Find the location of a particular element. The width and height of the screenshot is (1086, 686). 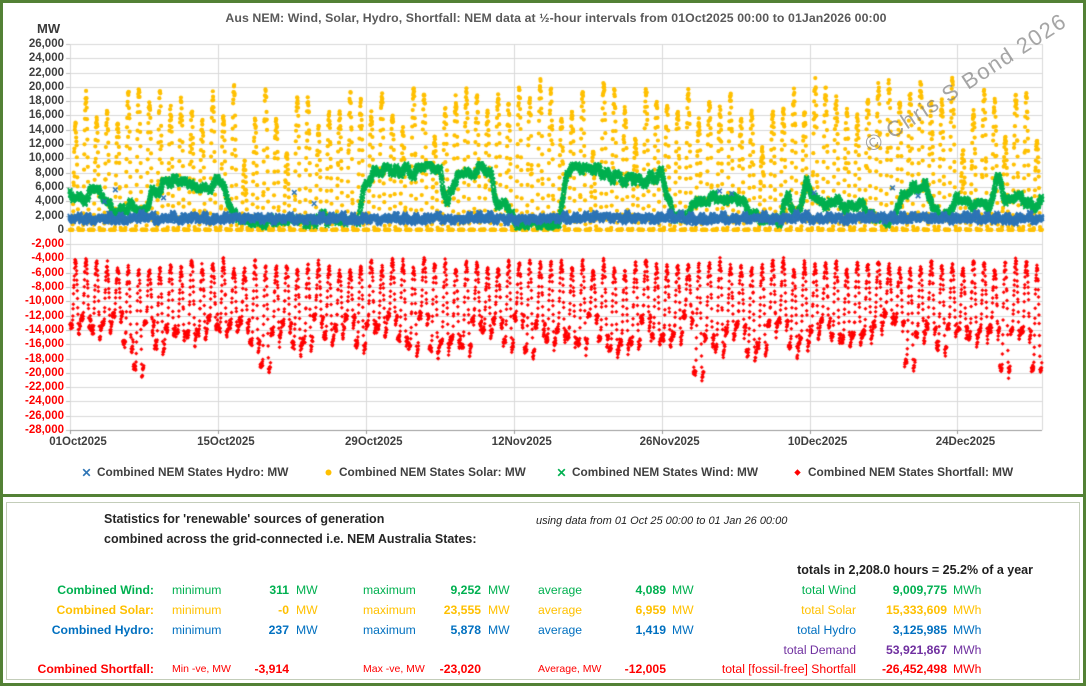

legend-label: Combined NEM States Shortfall: MW is located at coordinates (911, 472).